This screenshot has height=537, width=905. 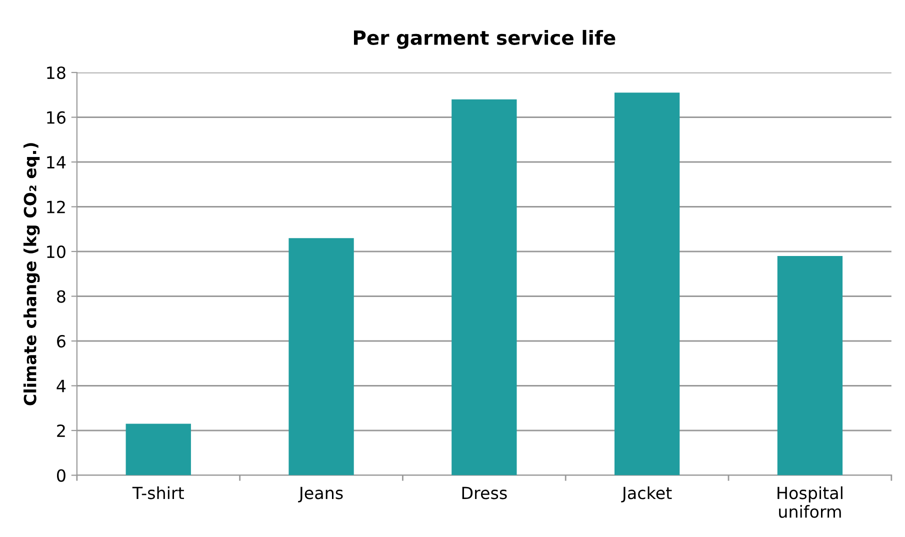 What do you see at coordinates (31, 274) in the screenshot?
I see `y-axis-title: Climate change (kg CO₂ eq.)` at bounding box center [31, 274].